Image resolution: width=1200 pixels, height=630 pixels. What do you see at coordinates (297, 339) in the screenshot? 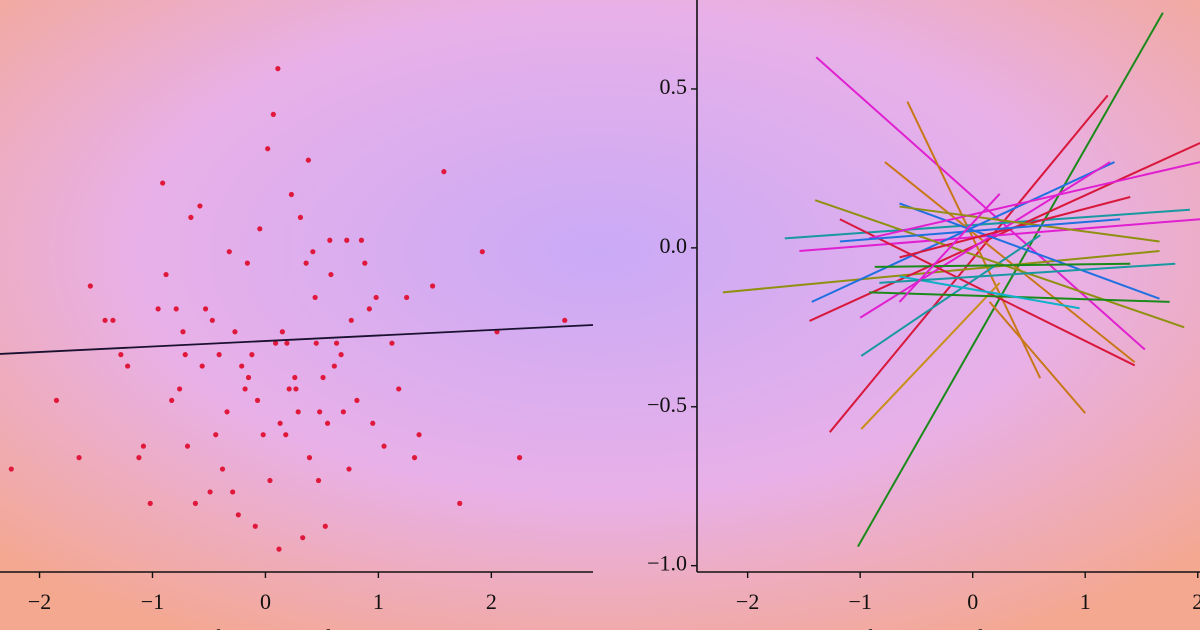
I see `regression-line` at bounding box center [297, 339].